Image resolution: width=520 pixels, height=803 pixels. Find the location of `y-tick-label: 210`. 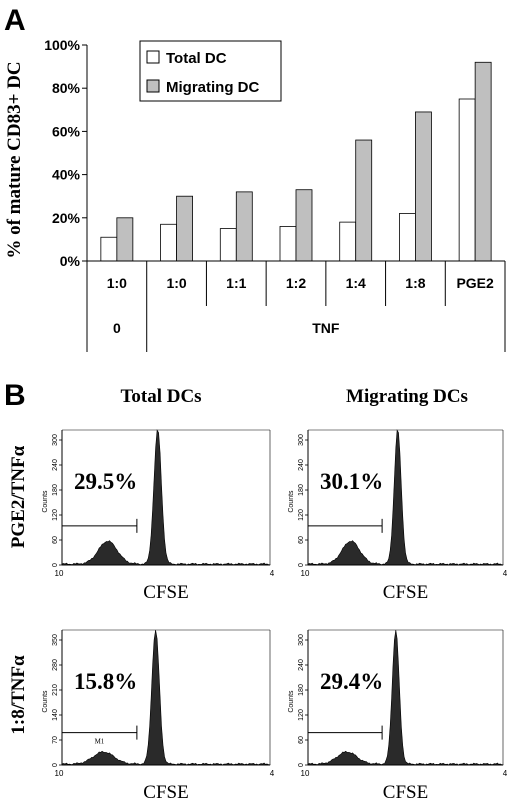

y-tick-label: 210 is located at coordinates (55, 690).